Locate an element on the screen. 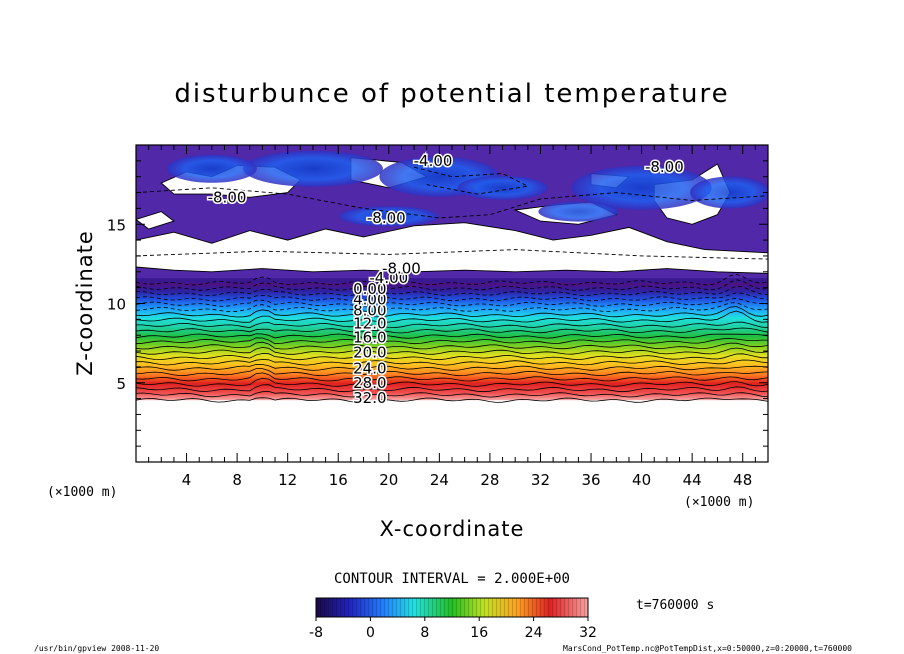  x-tick-label: 36 is located at coordinates (590, 480).